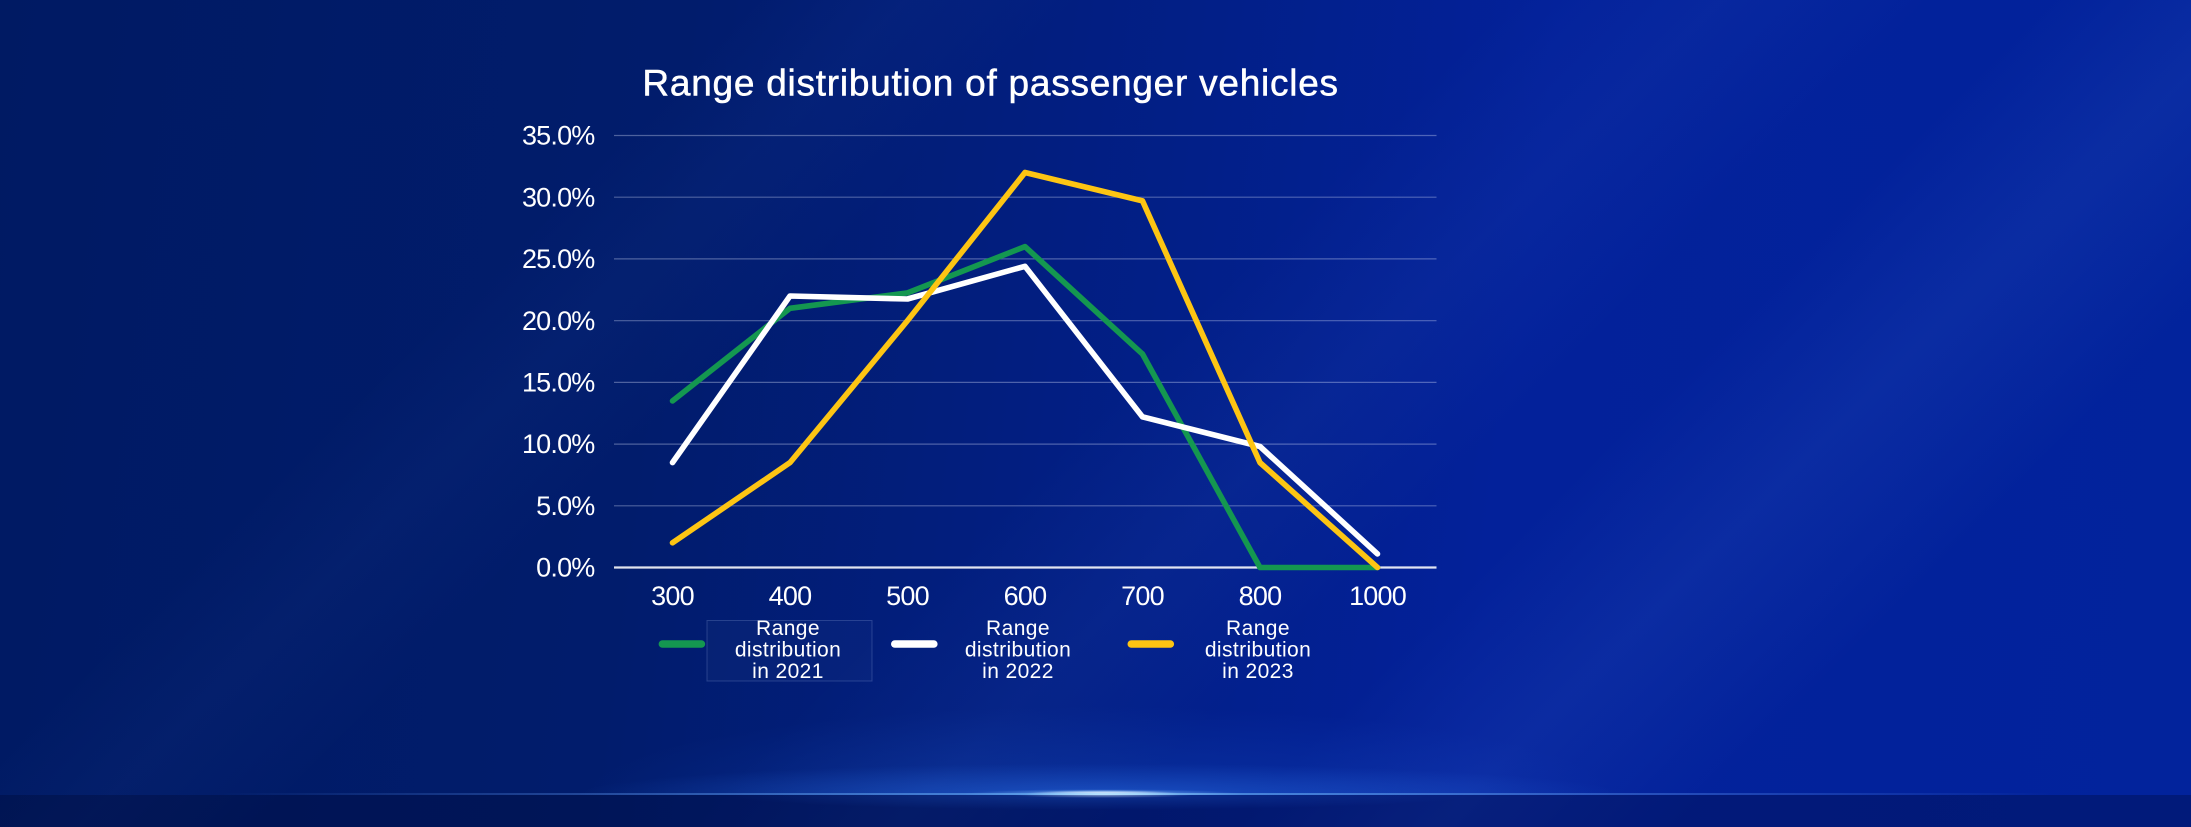 The image size is (2191, 827). I want to click on svg-text: 600, so click(1025, 596).